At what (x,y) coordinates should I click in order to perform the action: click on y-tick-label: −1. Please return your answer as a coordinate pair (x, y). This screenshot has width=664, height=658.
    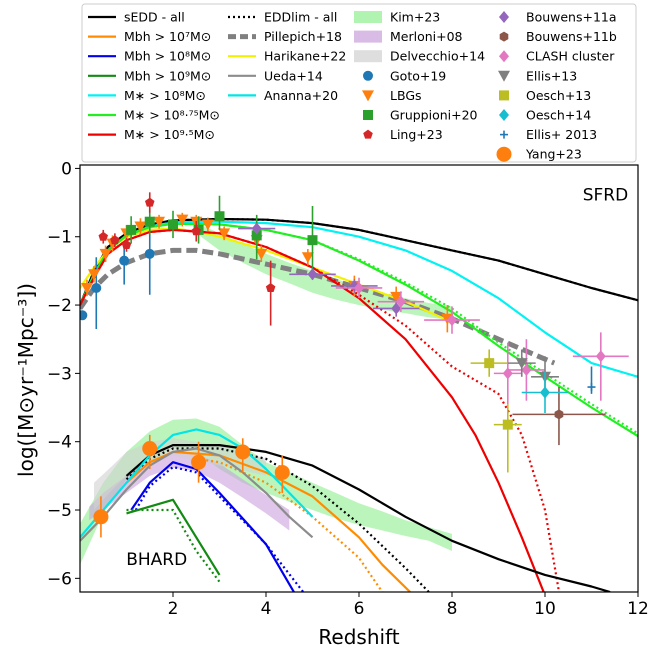
    Looking at the image, I should click on (59, 238).